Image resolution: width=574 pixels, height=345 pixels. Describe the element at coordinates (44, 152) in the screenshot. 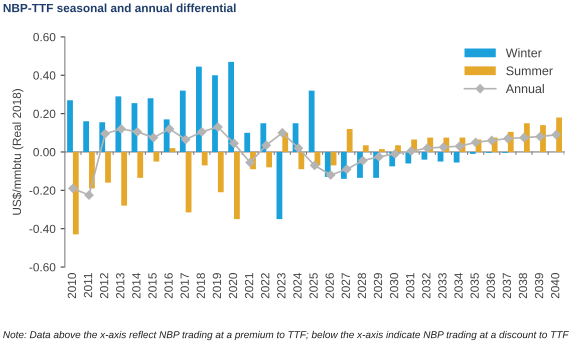

I see `y-tick-label: 0.00` at that location.